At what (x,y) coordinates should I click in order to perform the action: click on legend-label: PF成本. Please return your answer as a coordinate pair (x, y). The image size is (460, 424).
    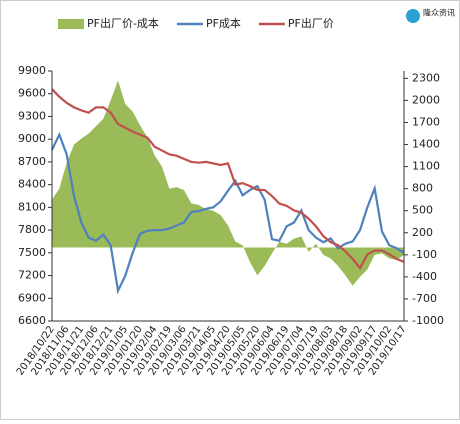
    Looking at the image, I should click on (223, 23).